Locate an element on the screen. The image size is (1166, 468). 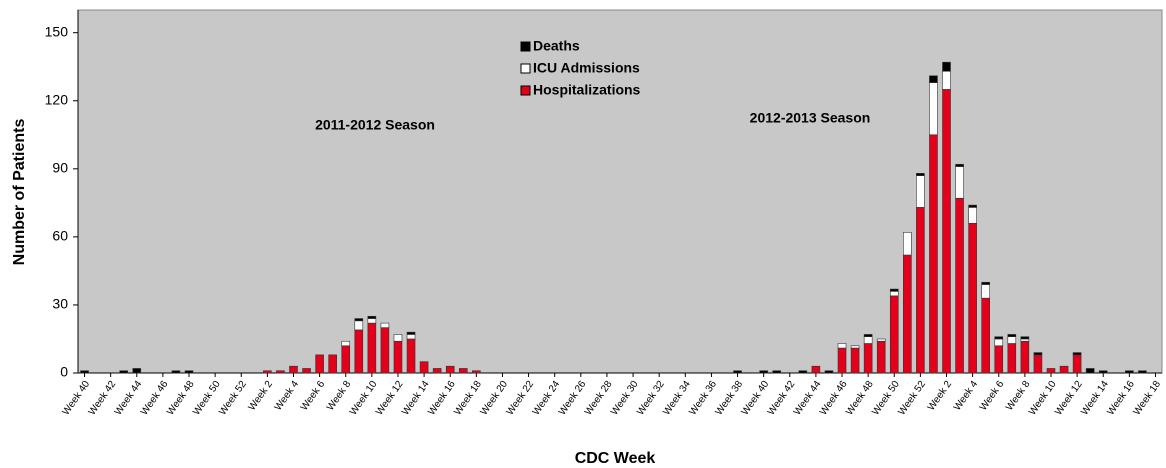
y-tick-label: 30 is located at coordinates (60, 304).